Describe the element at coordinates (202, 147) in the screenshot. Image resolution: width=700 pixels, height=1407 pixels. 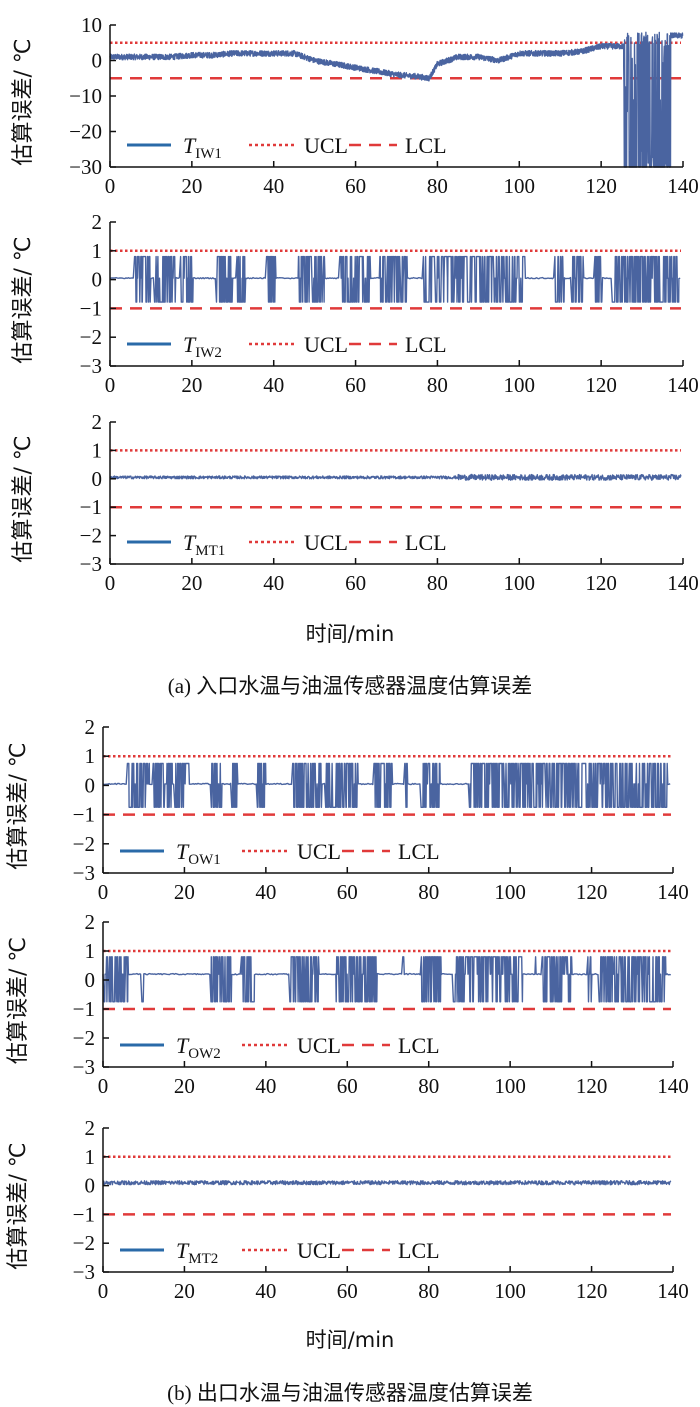
I see `legend-series-label: TIW1` at that location.